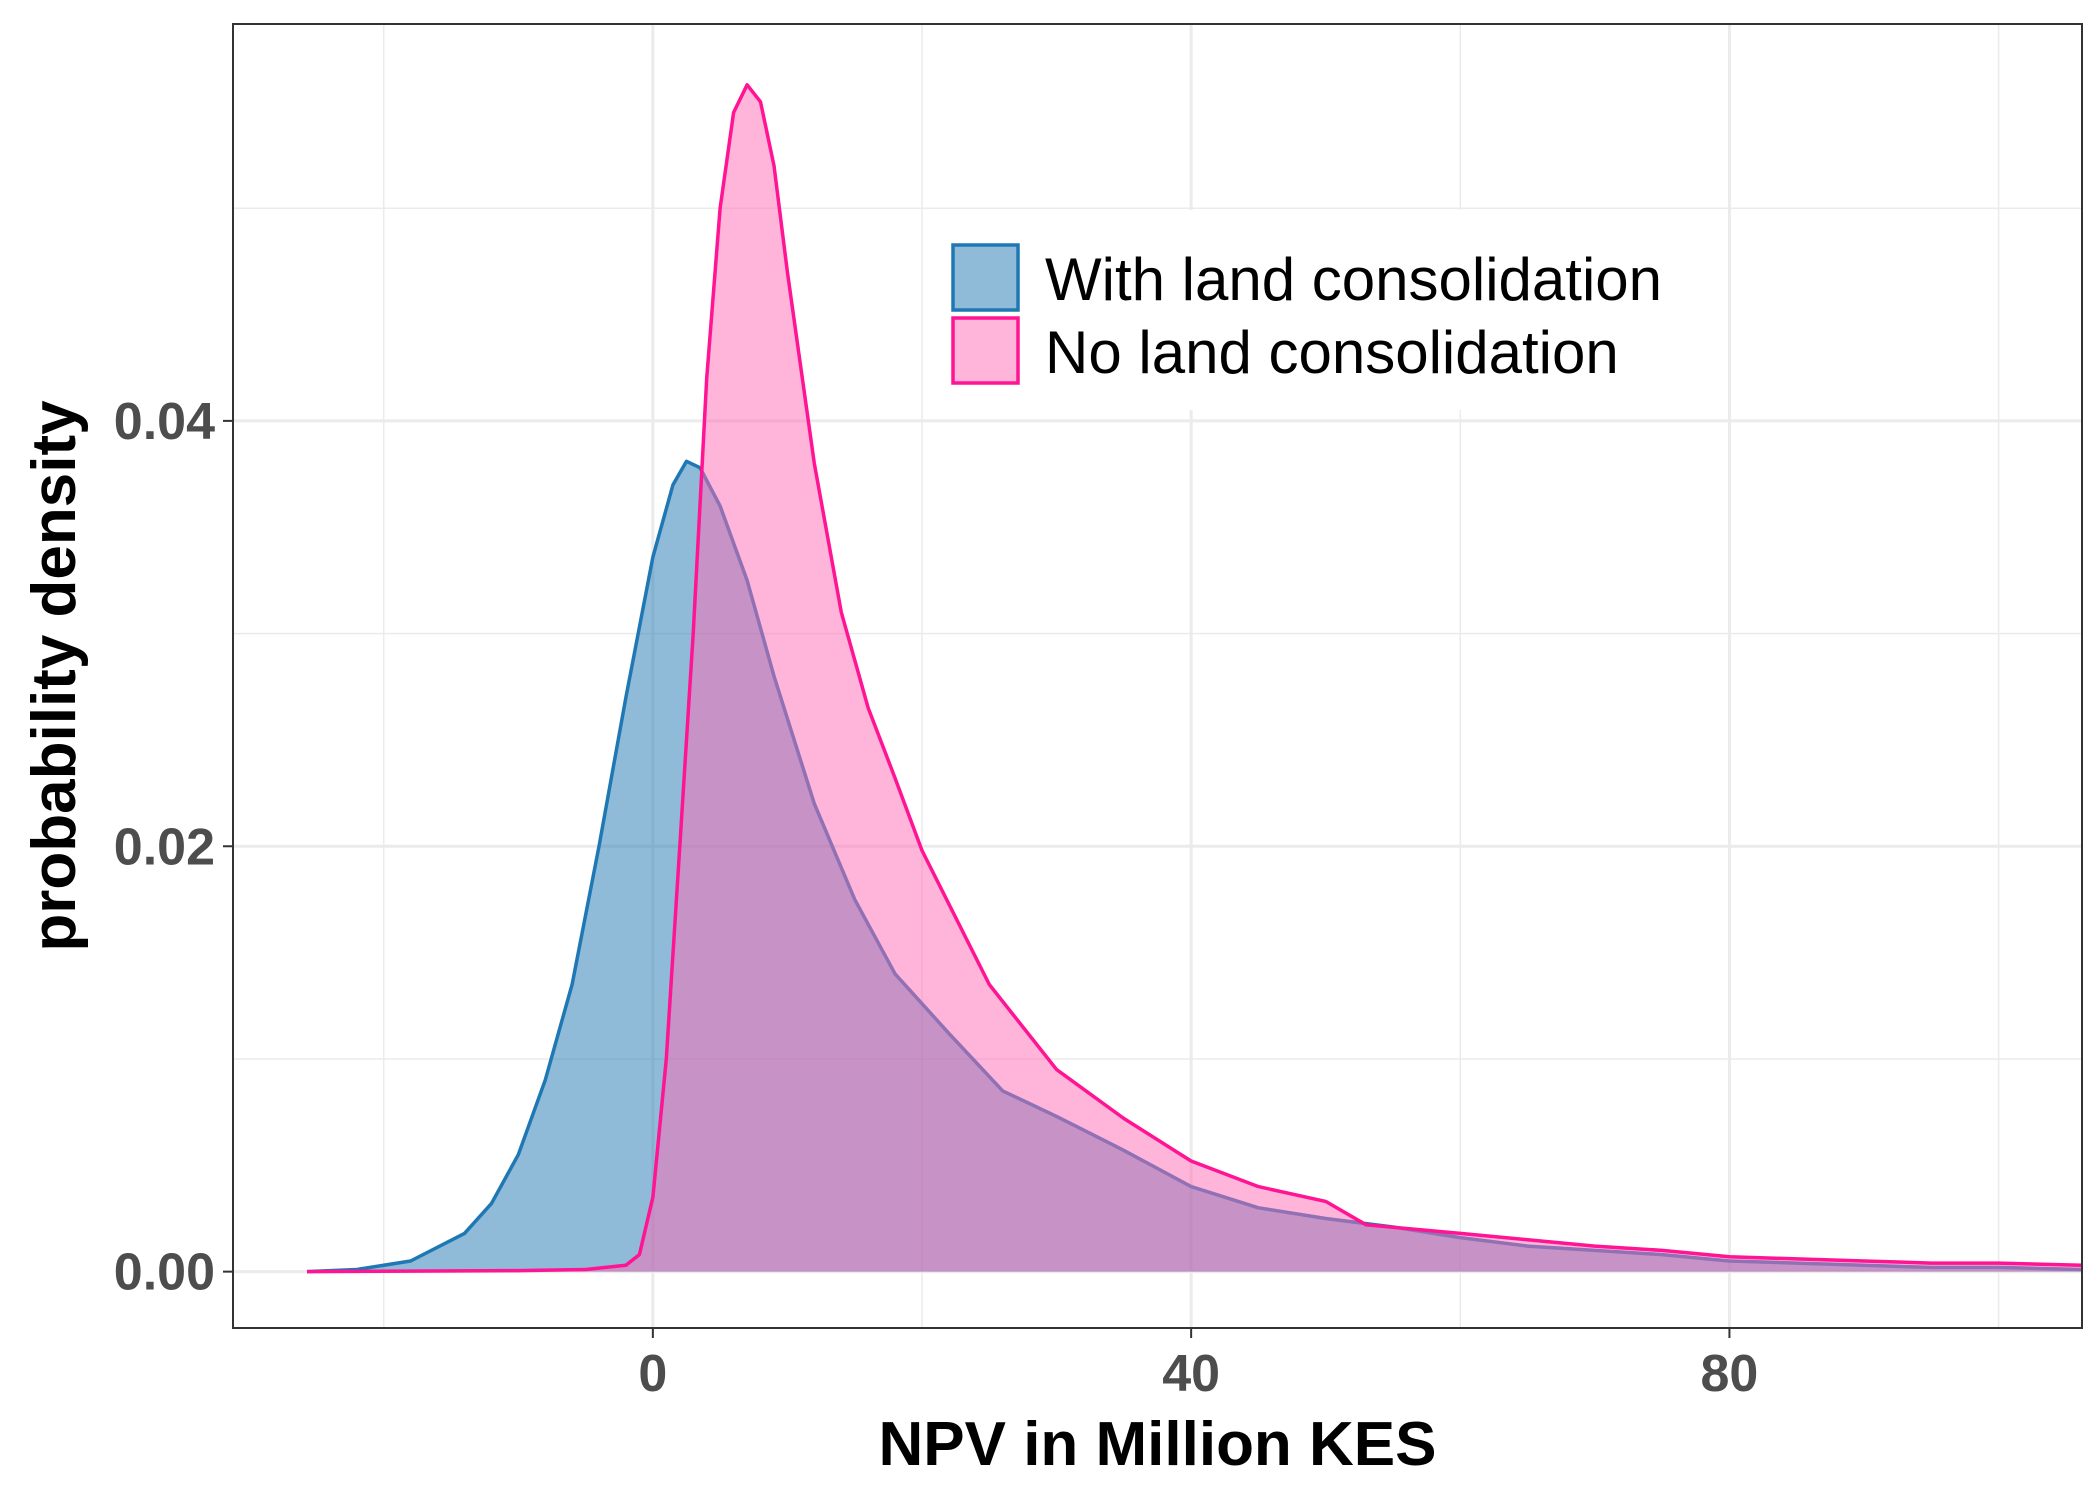 The width and height of the screenshot is (2100, 1500). Describe the element at coordinates (1332, 352) in the screenshot. I see `legend-label-no-consolidation: No land consolidation` at that location.